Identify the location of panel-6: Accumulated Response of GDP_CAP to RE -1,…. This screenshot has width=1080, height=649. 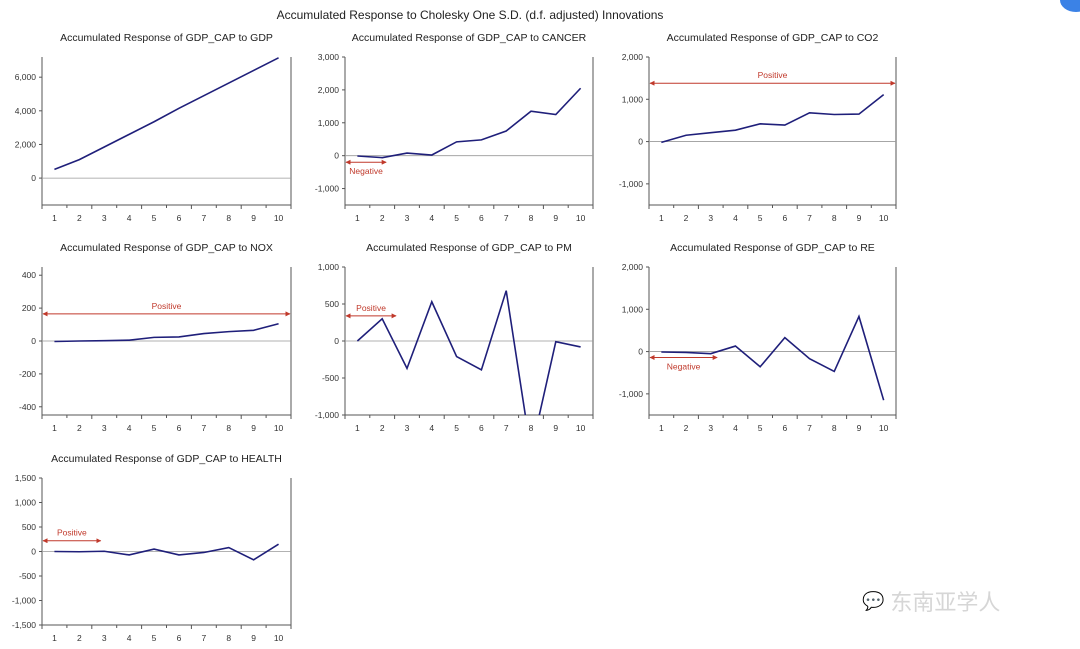
(758, 337).